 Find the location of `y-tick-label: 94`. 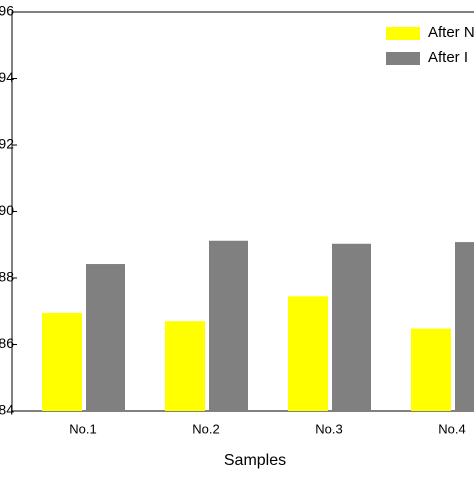

y-tick-label: 94 is located at coordinates (7, 77).